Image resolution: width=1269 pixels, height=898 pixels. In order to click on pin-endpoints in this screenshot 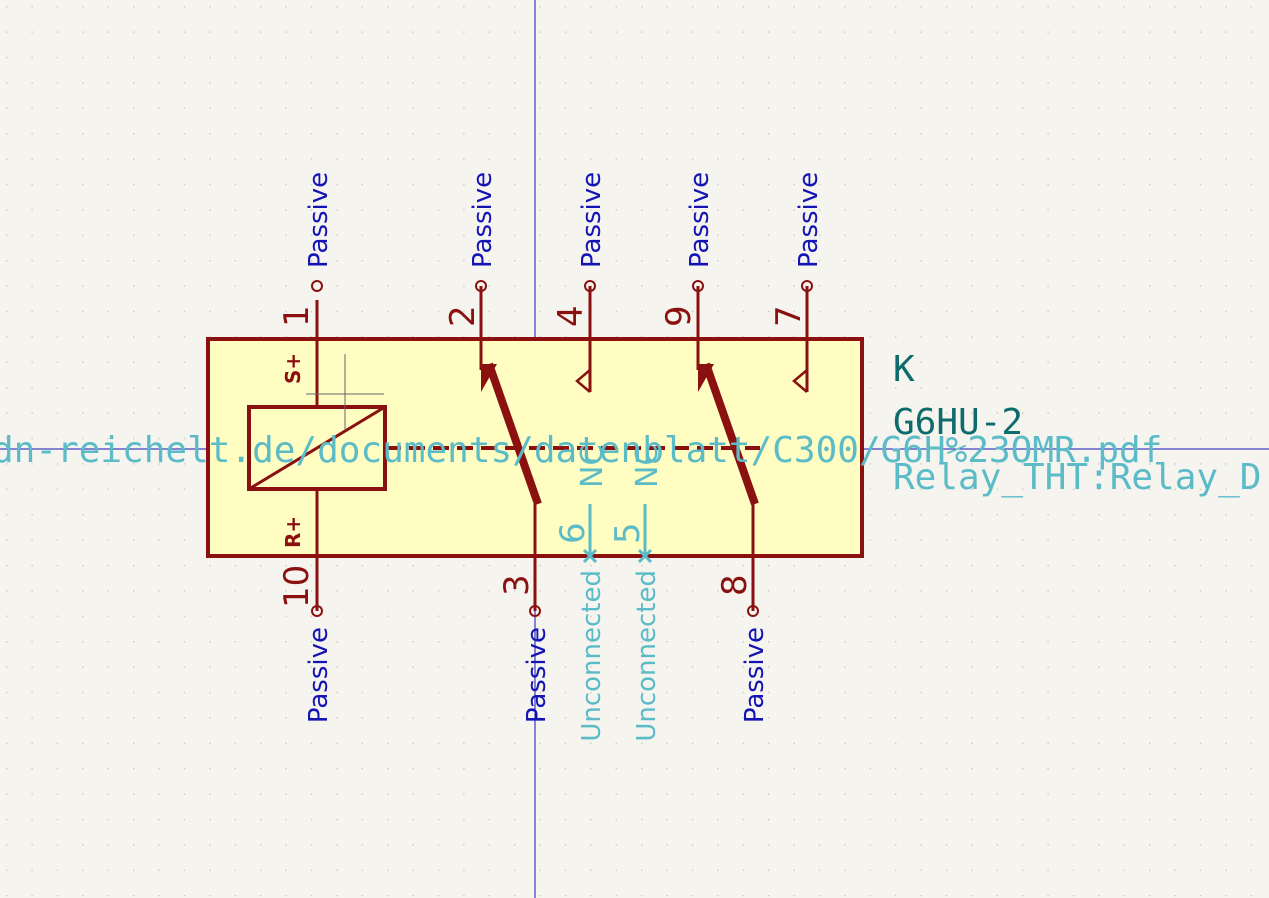, I will do `click(562, 448)`.